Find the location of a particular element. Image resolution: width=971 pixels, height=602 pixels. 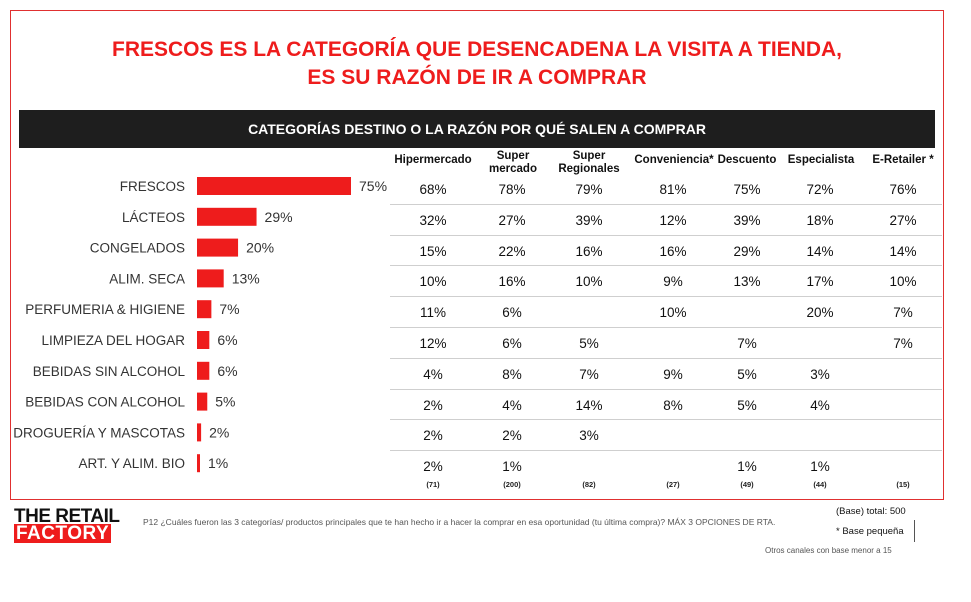

base-count: (200) is located at coordinates (512, 484).